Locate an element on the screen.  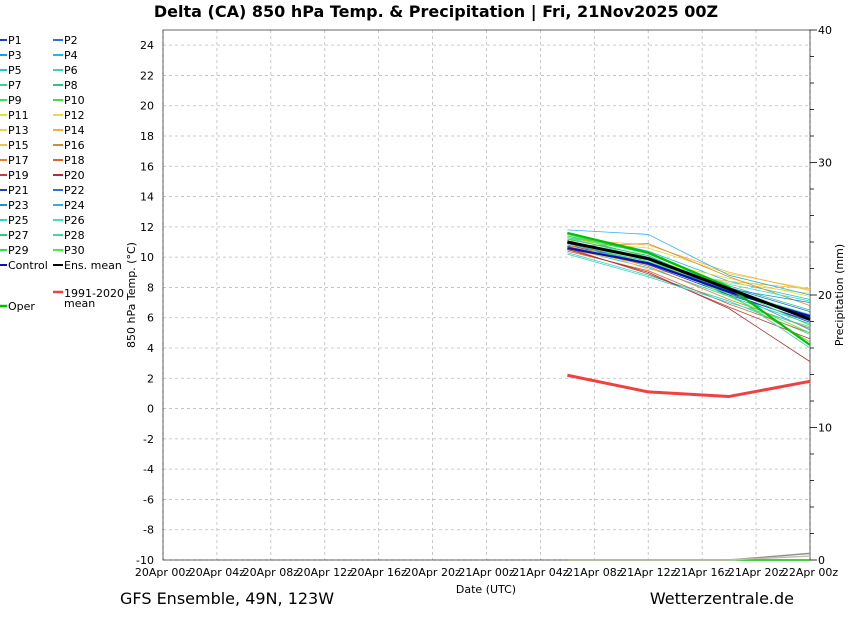
footer-site: Wetterzentrale.de is located at coordinates (722, 598).